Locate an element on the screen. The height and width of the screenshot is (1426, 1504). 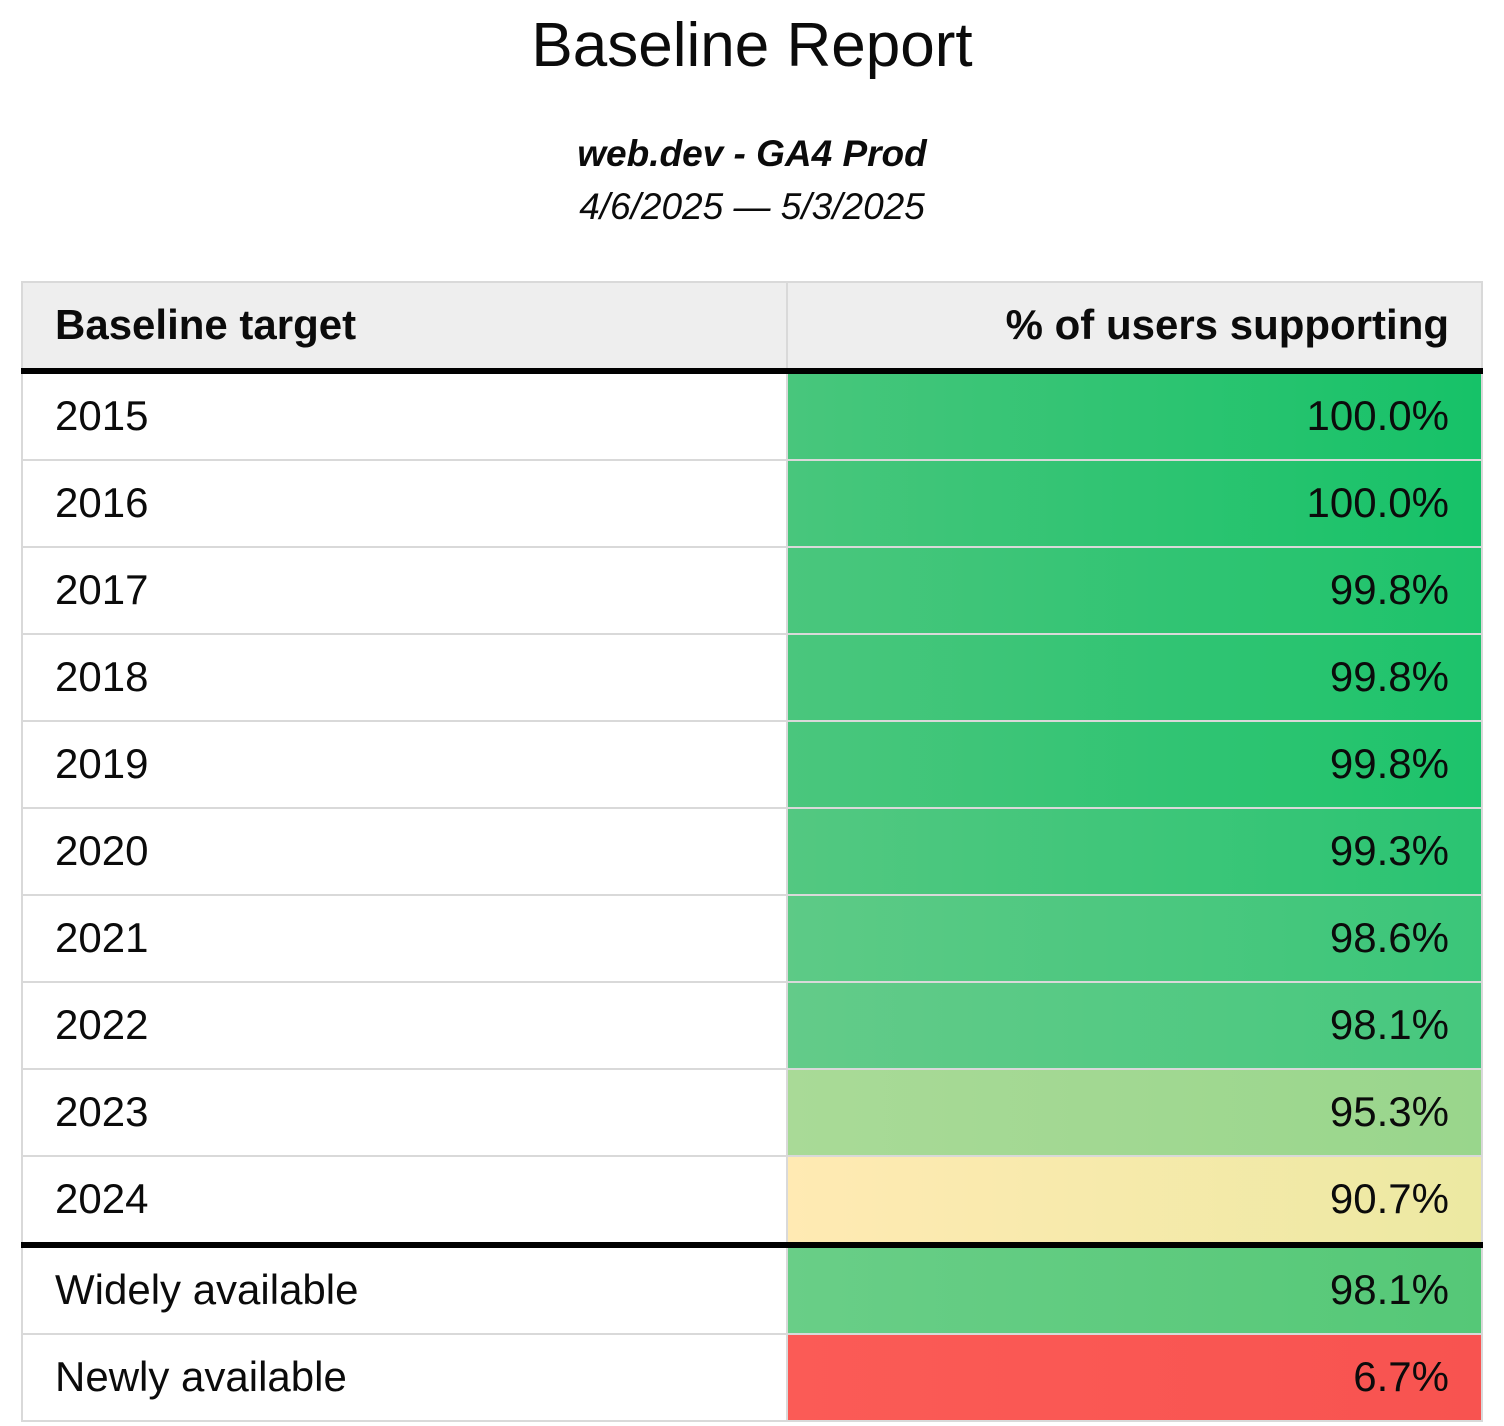
table-row: 2015 100.0% is located at coordinates (752, 415).